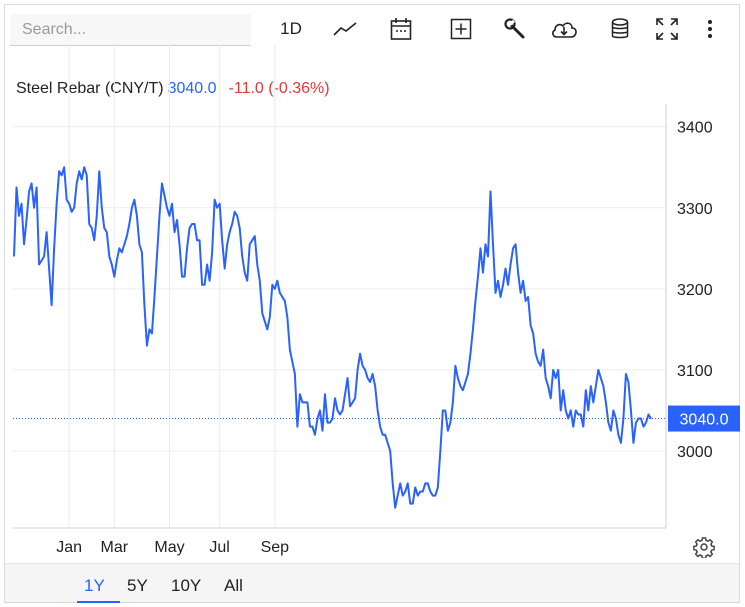 The width and height of the screenshot is (745, 607). Describe the element at coordinates (515, 29) in the screenshot. I see `wrench-icon` at that location.